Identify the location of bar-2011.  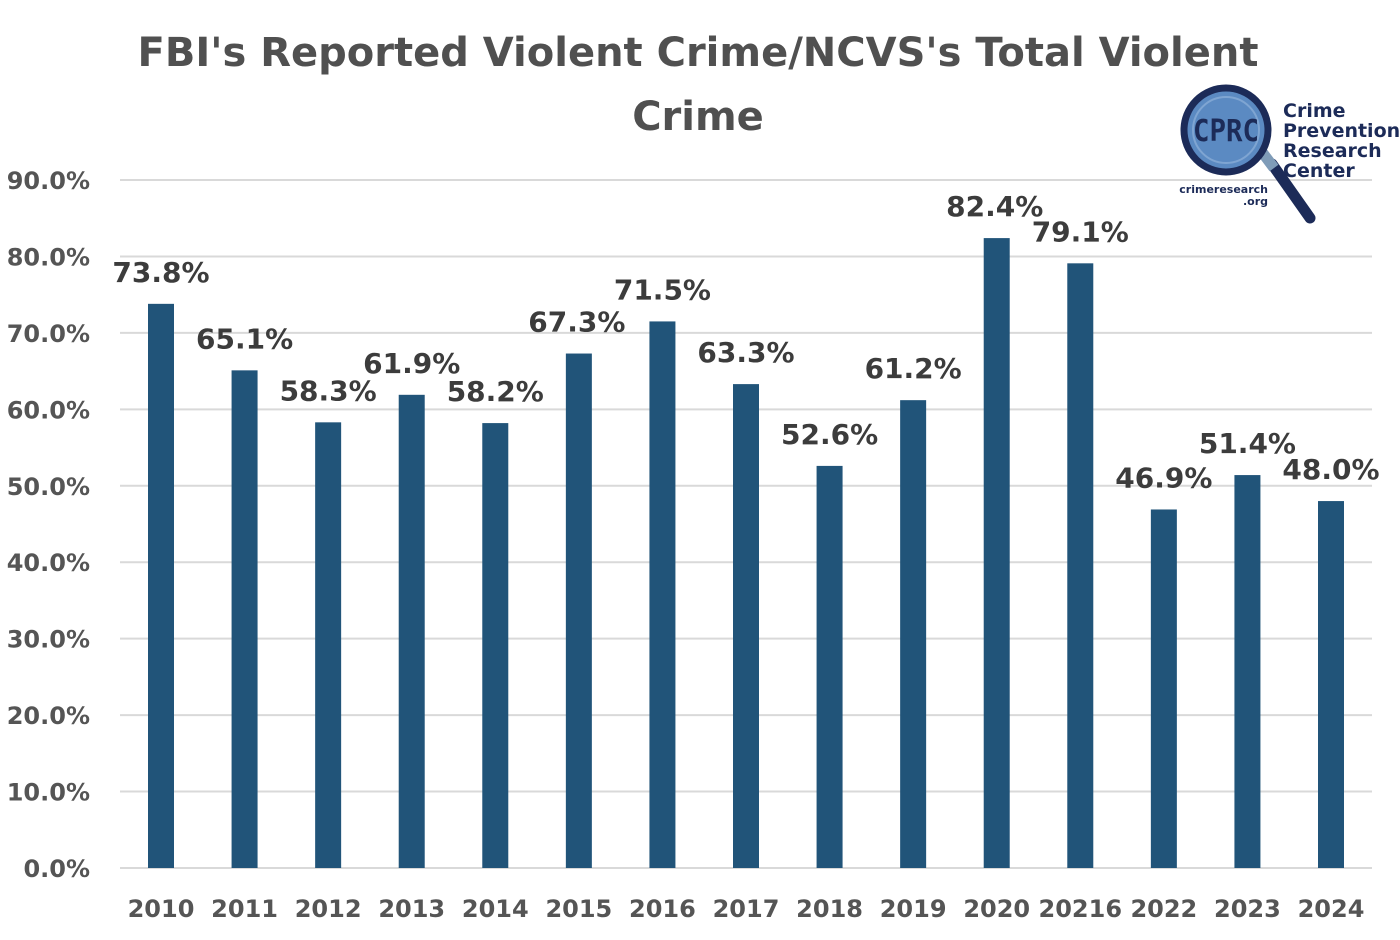
(244, 619).